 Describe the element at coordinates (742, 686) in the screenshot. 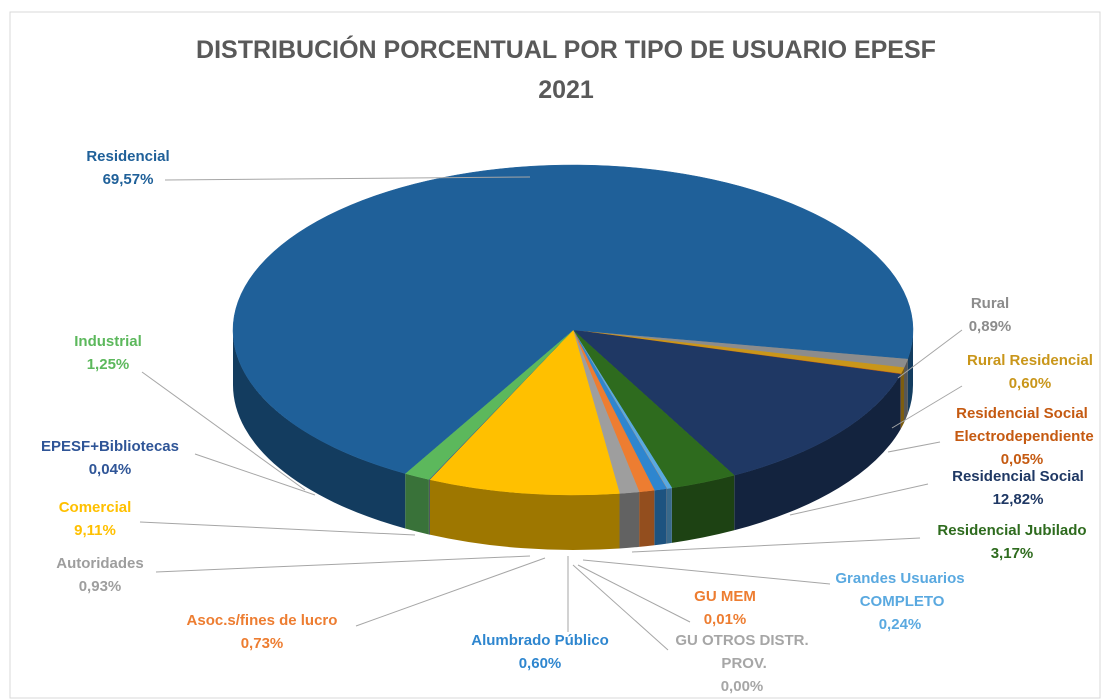

I see `value-label: 0,00%` at that location.